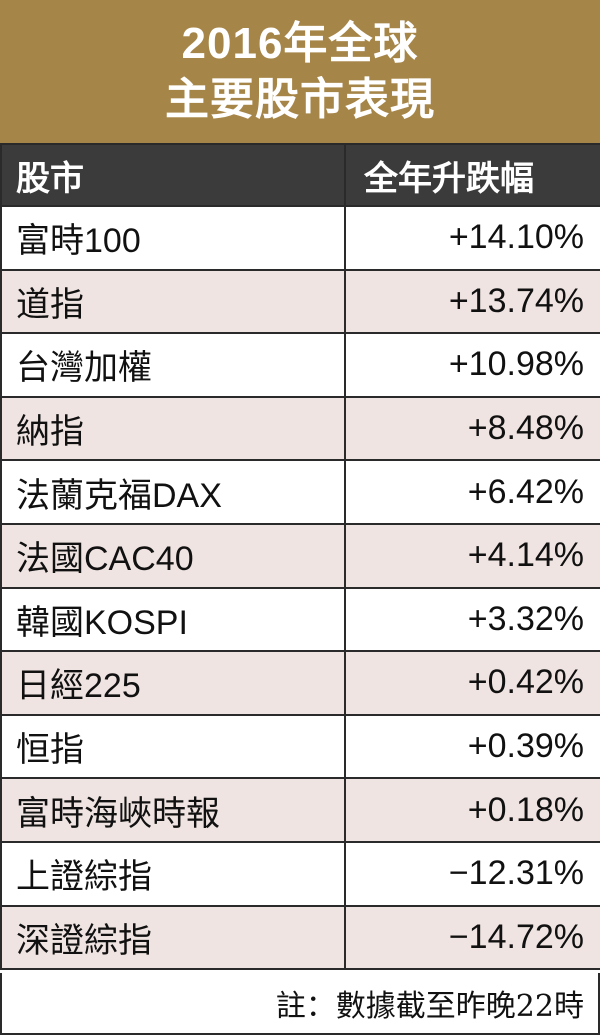  Describe the element at coordinates (173, 365) in the screenshot. I see `market-name-cell: 台灣加權` at that location.